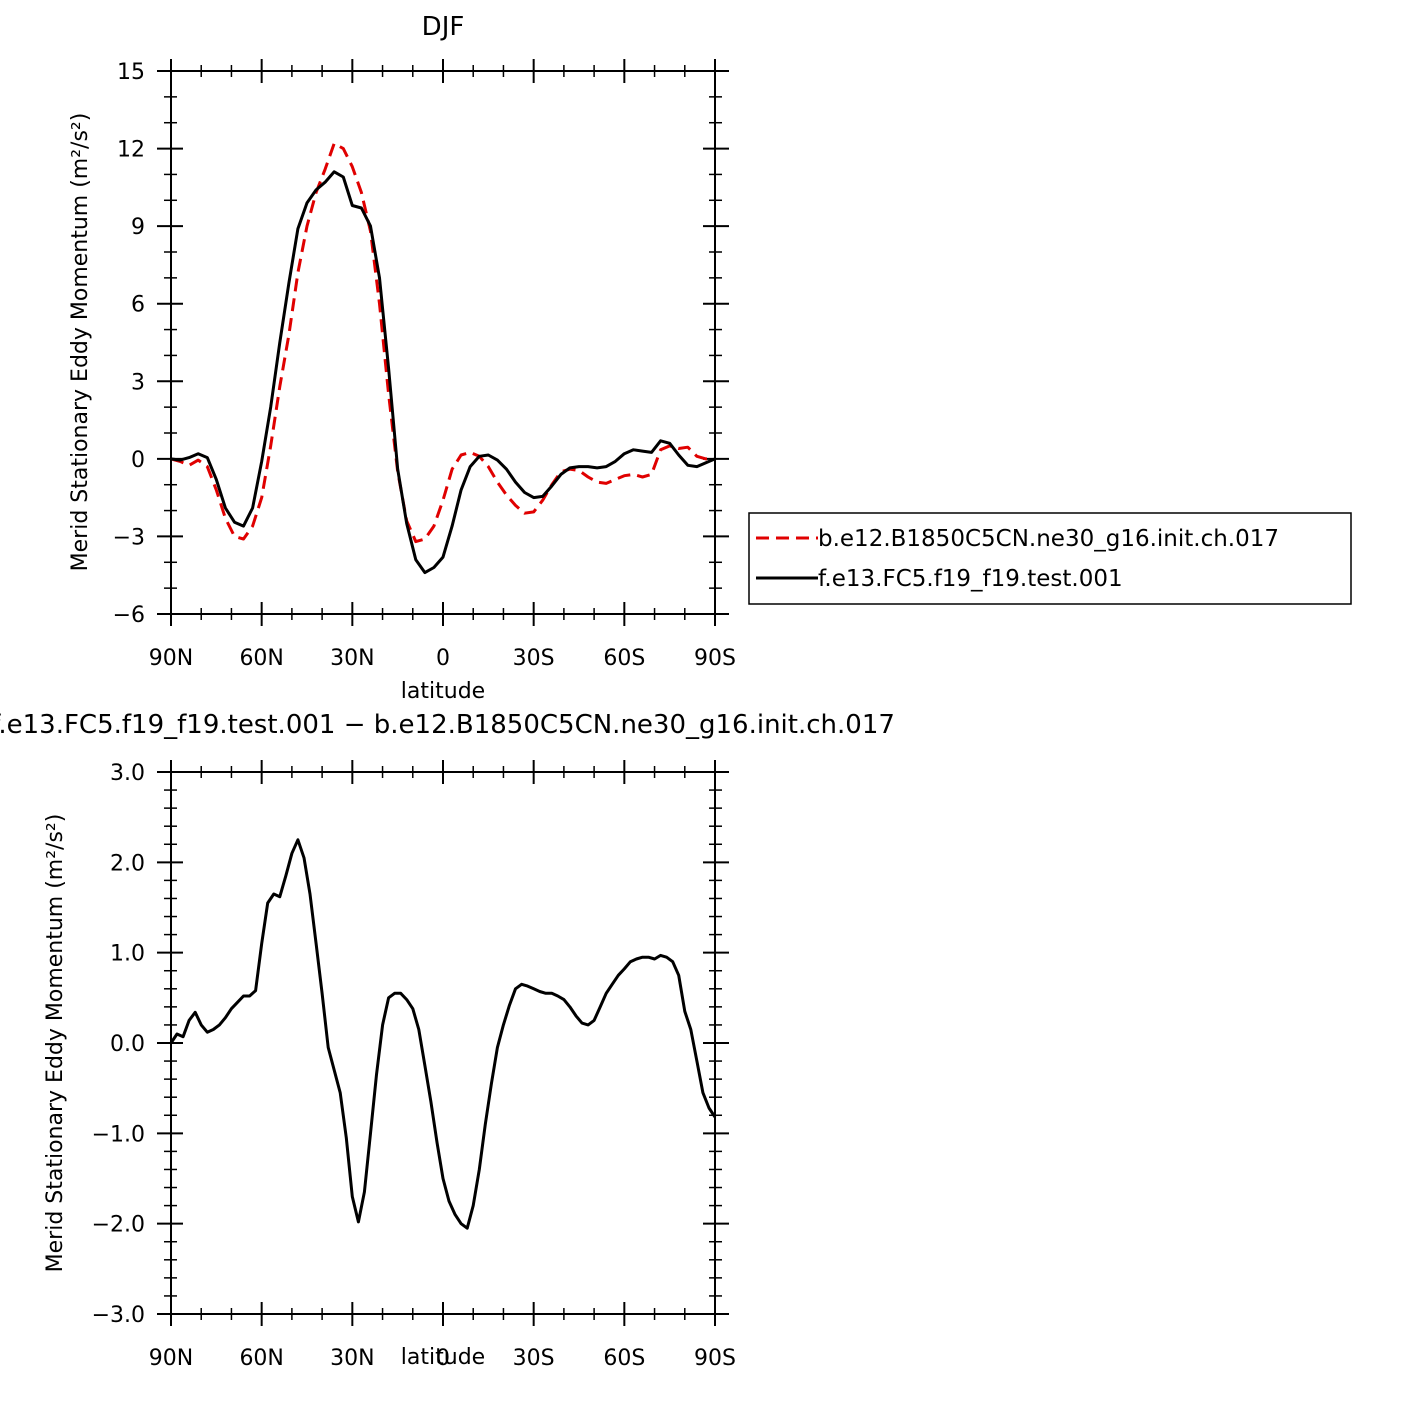 Image resolution: width=1416 pixels, height=1413 pixels. What do you see at coordinates (118, 1225) in the screenshot?
I see `y-tick-label: −2.0` at bounding box center [118, 1225].